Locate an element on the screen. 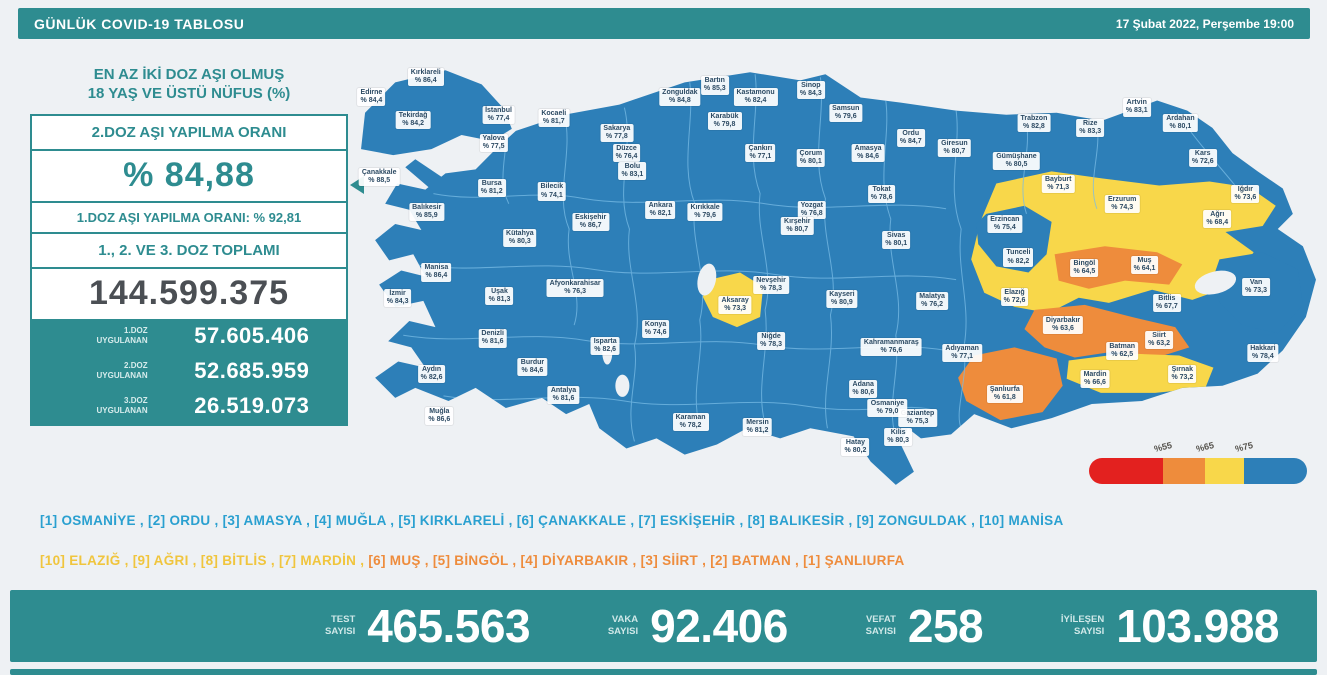 The image size is (1327, 675). province-name: Ağrı is located at coordinates (1217, 214).